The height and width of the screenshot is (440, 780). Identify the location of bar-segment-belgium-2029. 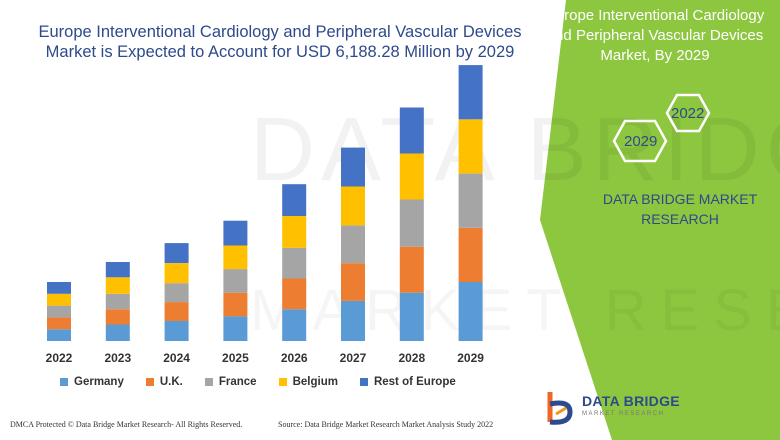
(470, 146).